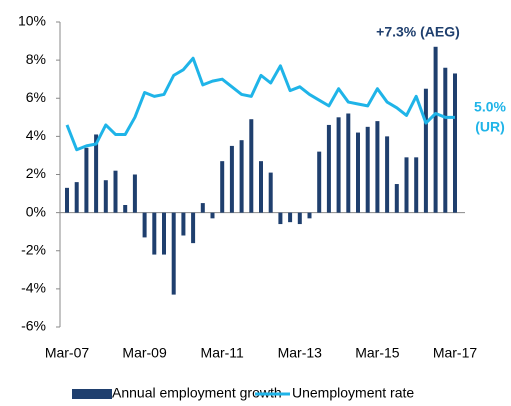  Describe the element at coordinates (92, 394) in the screenshot. I see `legend-swatch` at that location.